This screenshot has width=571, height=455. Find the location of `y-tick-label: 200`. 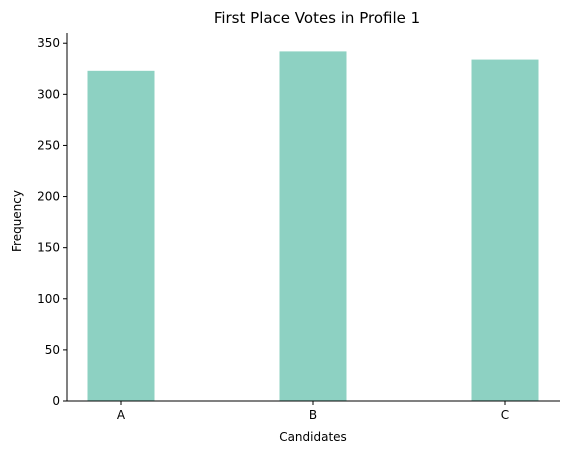

y-tick-label: 200 is located at coordinates (48, 197).